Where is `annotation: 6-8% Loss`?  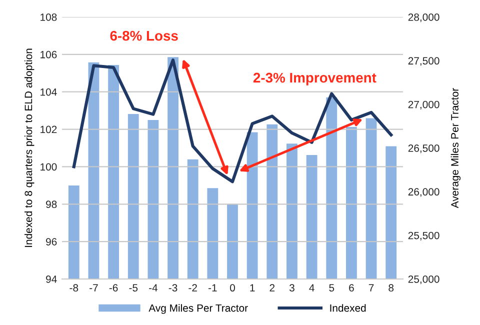 annotation: 6-8% Loss is located at coordinates (144, 35).